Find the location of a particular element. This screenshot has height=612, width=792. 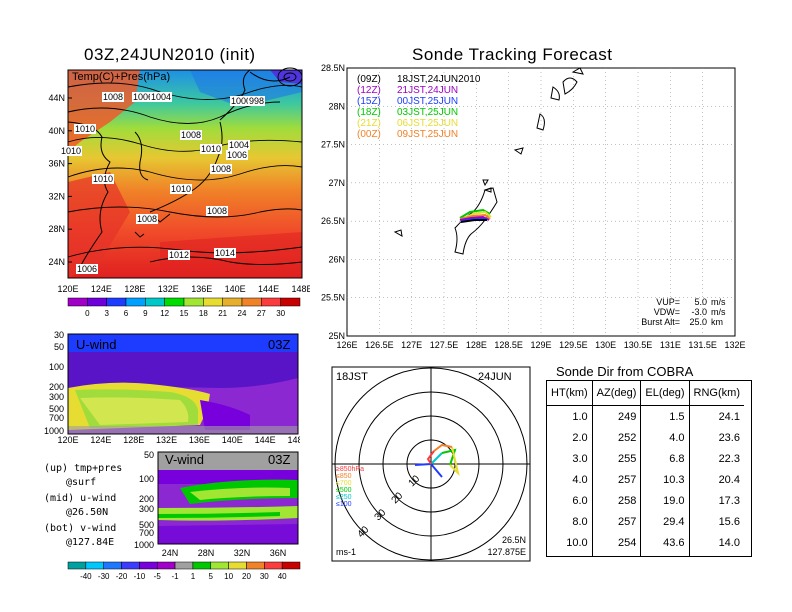

table-cell: 249 is located at coordinates (616, 416).